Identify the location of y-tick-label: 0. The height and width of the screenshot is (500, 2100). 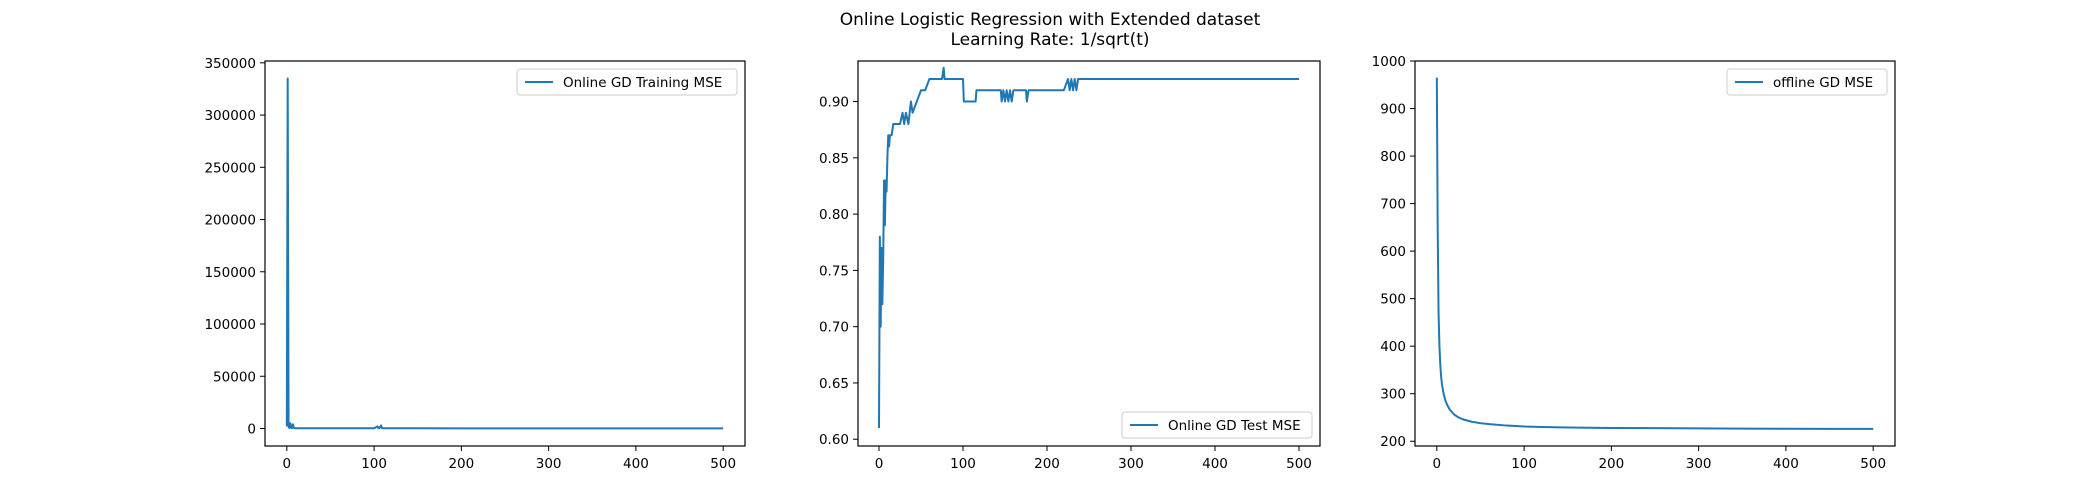
(251, 430).